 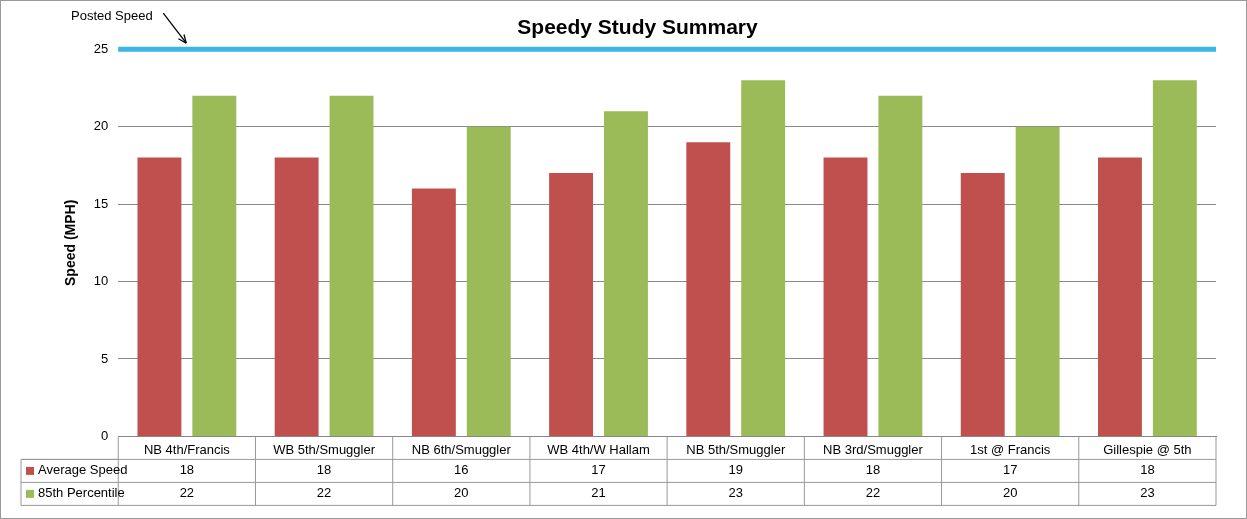 I want to click on x-tick-label: NB 3rd/Smuggler, so click(x=873, y=449).